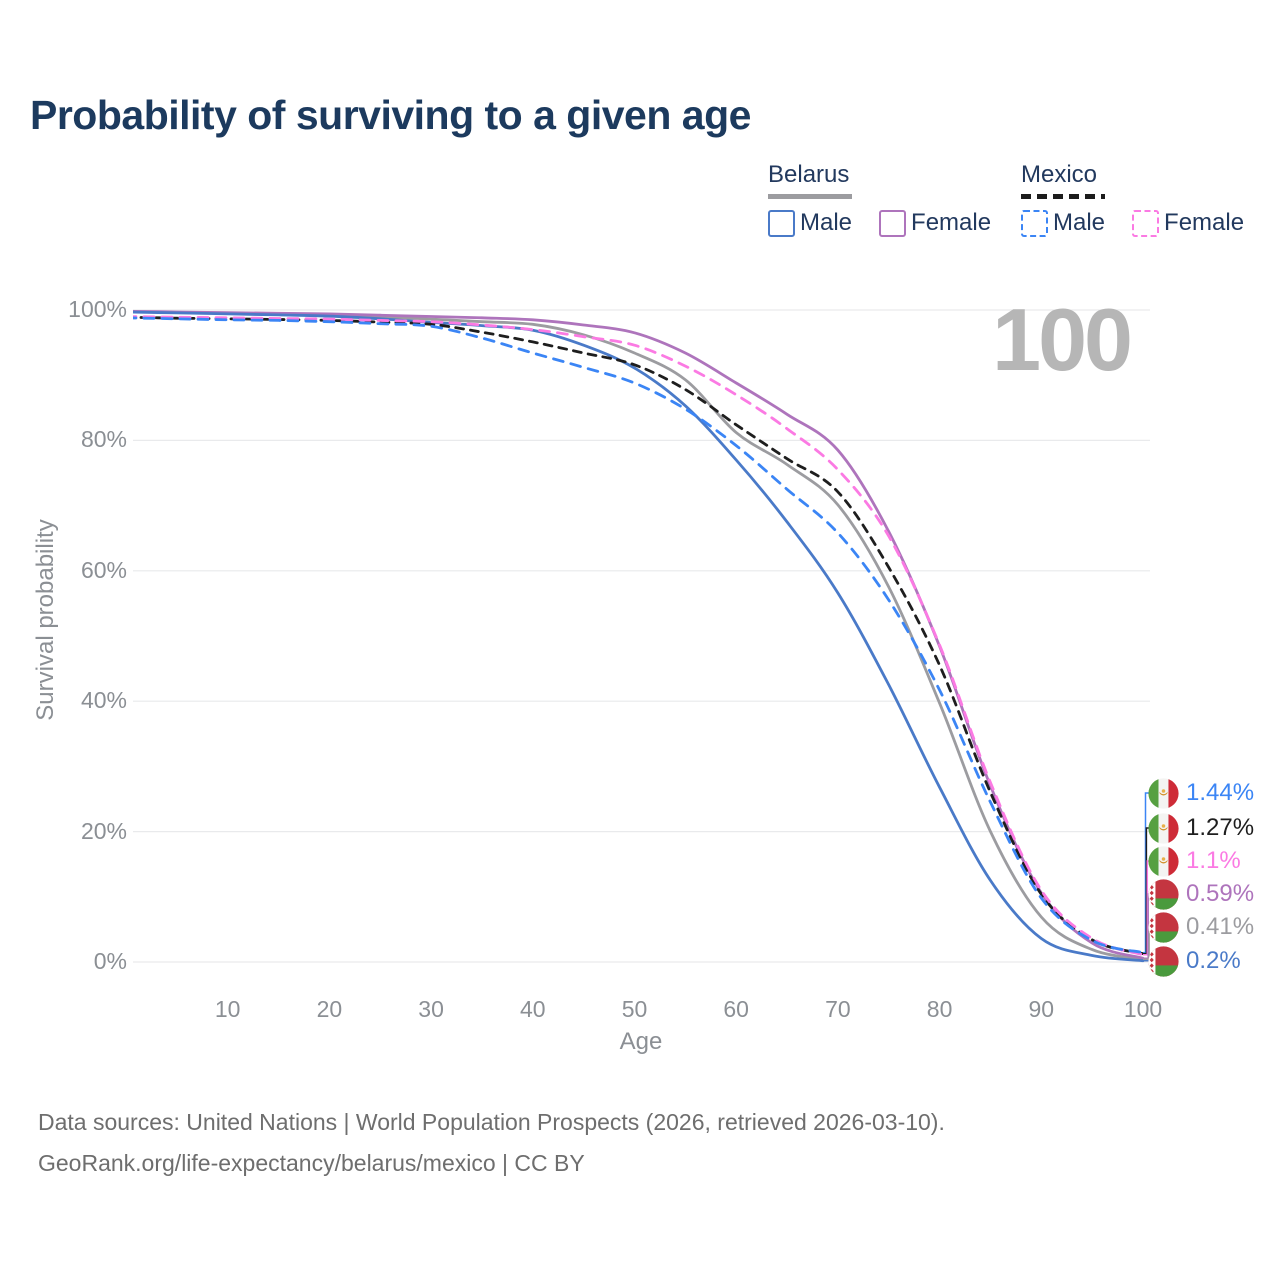 This screenshot has height=1280, width=1280. Describe the element at coordinates (1146, 223) in the screenshot. I see `mexico-female-checkbox` at that location.